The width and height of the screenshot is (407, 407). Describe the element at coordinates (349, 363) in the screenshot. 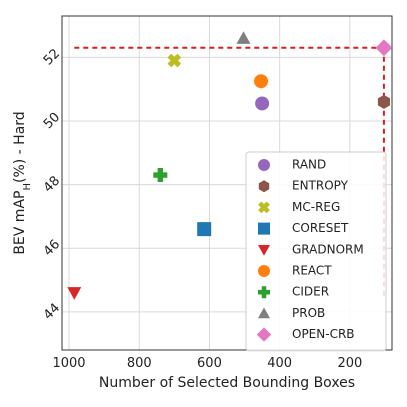

I see `x-tick-label: 200` at that location.